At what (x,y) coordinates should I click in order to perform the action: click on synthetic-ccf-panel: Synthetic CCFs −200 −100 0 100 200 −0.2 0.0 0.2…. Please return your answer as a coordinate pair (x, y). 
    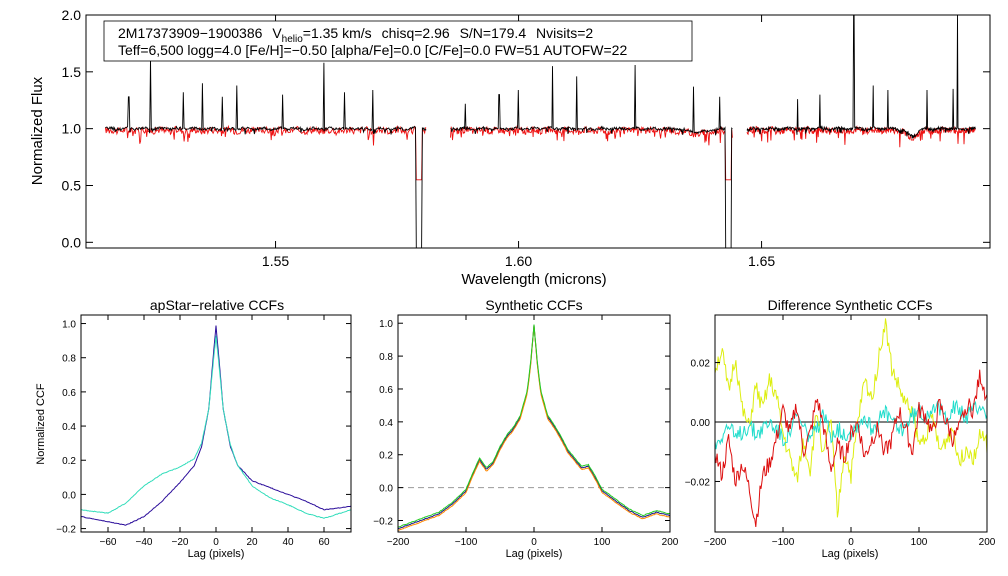
    Looking at the image, I should click on (526, 428).